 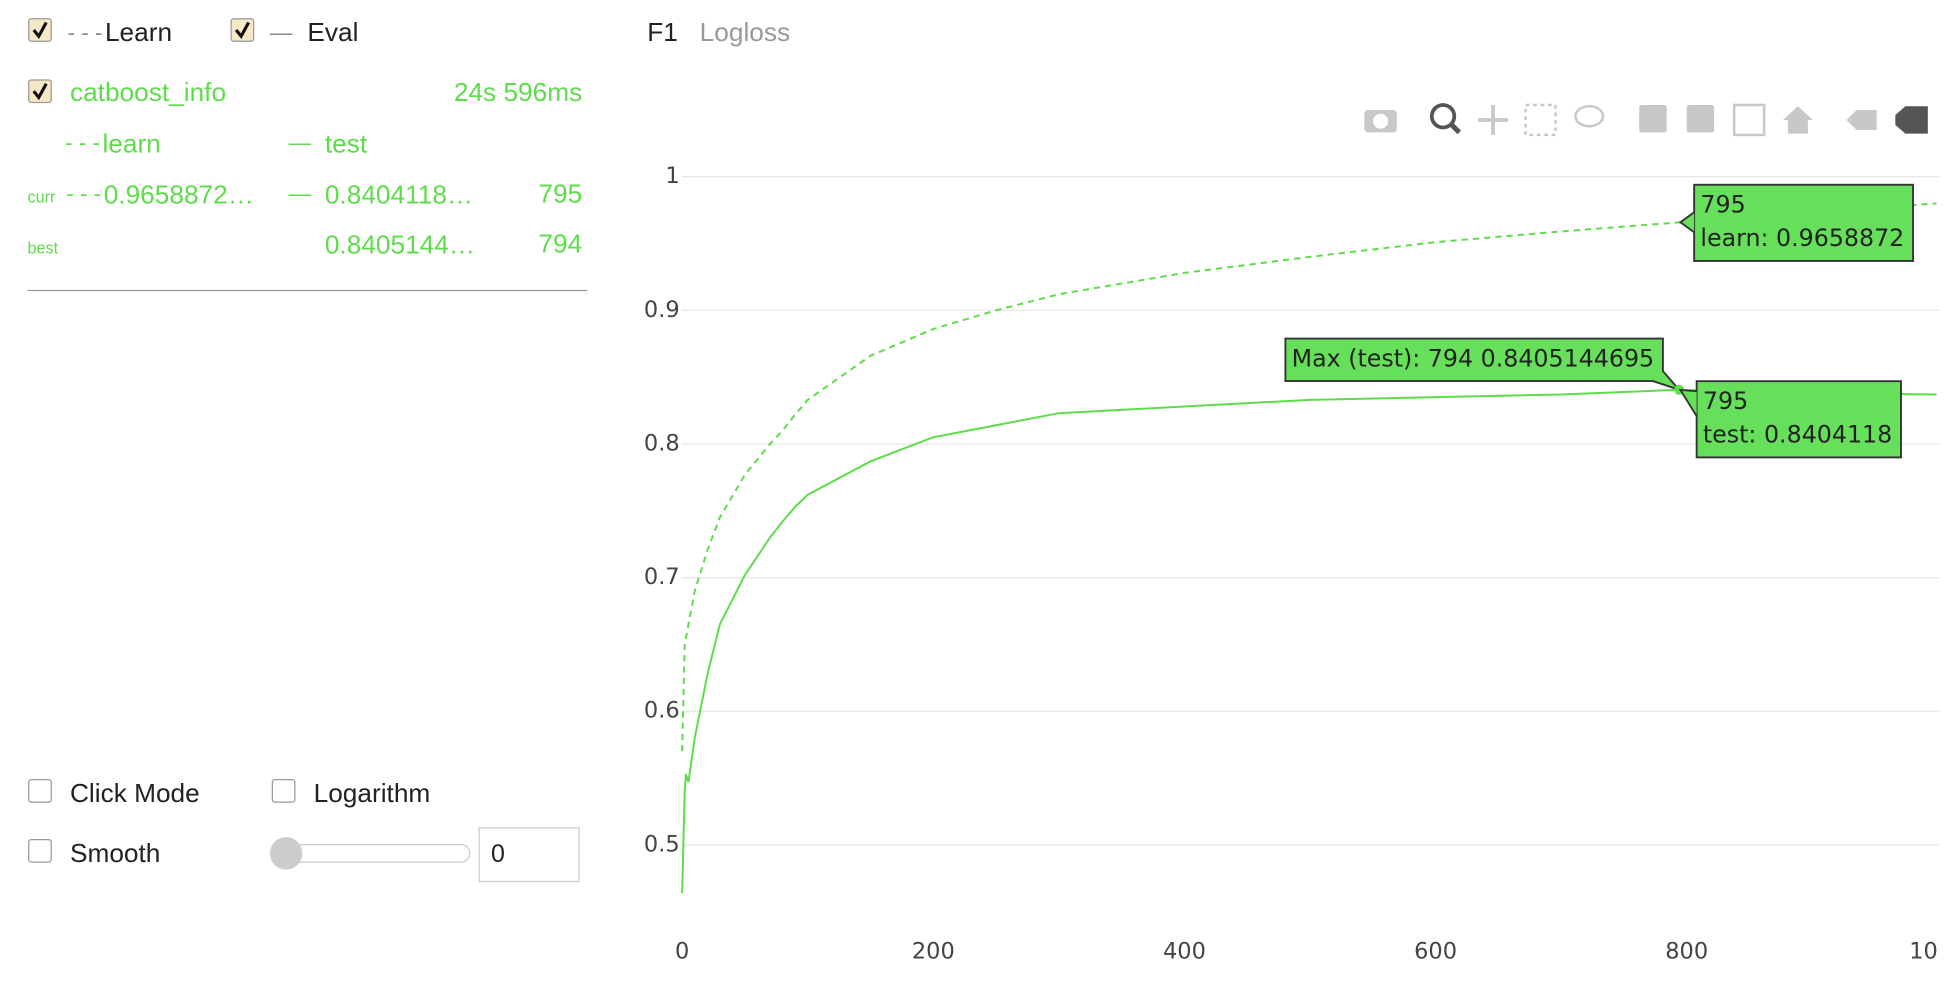 What do you see at coordinates (662, 33) in the screenshot?
I see `tab-active: F1` at bounding box center [662, 33].